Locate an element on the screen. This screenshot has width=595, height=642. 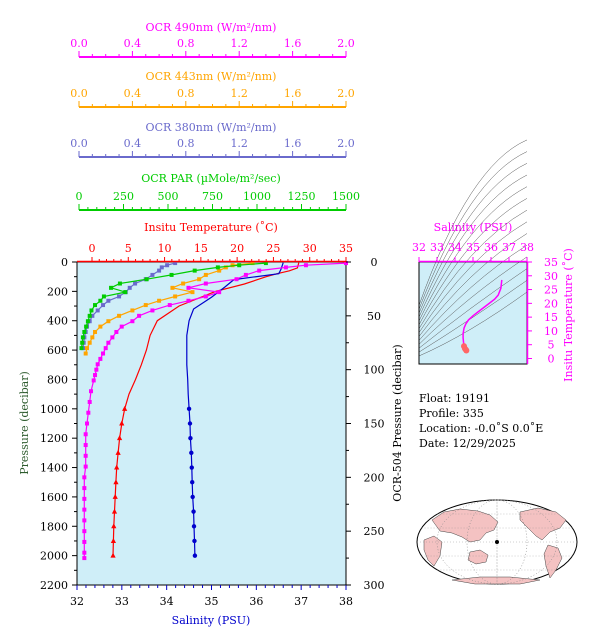
ocr-pressure-tick-label: 250 is located at coordinates (374, 531).